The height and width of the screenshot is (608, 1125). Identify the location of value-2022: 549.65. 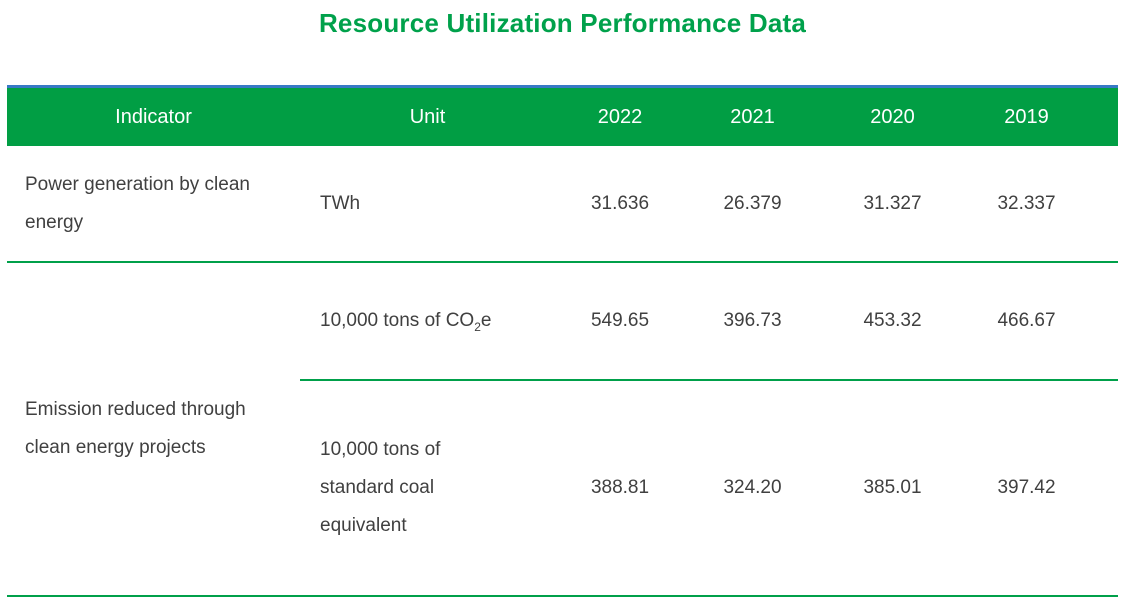
(620, 322).